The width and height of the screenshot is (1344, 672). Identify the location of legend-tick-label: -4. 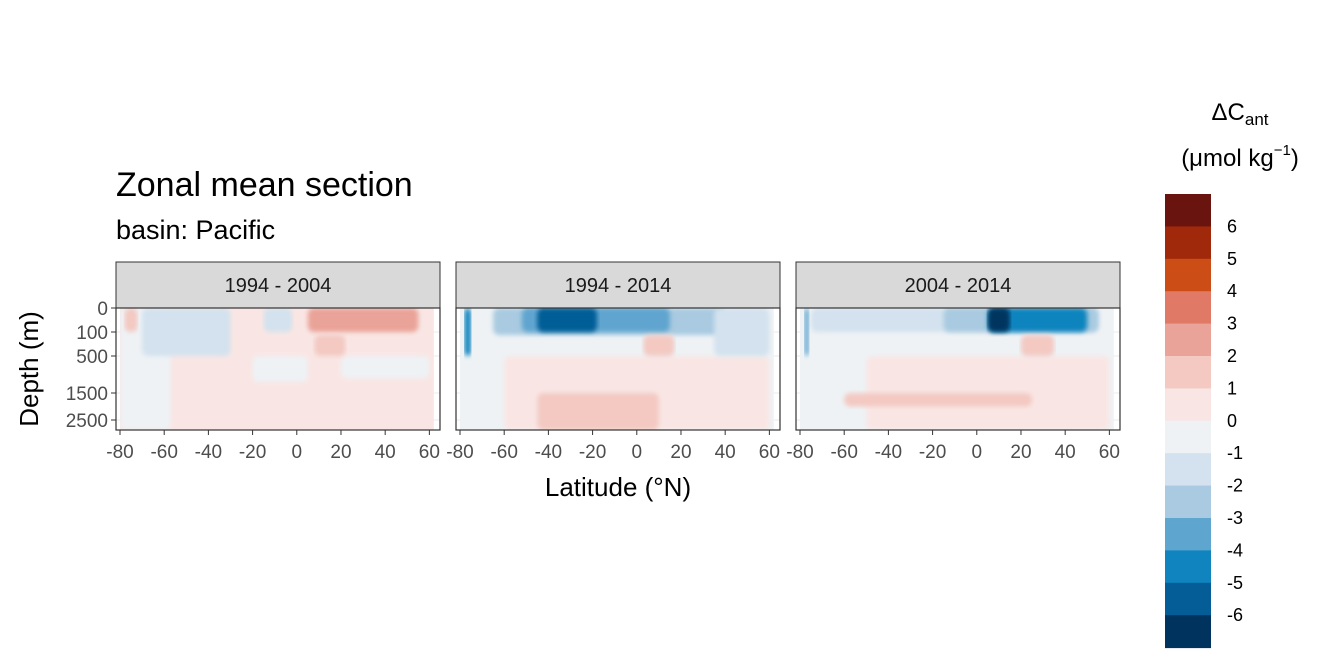
(1235, 550).